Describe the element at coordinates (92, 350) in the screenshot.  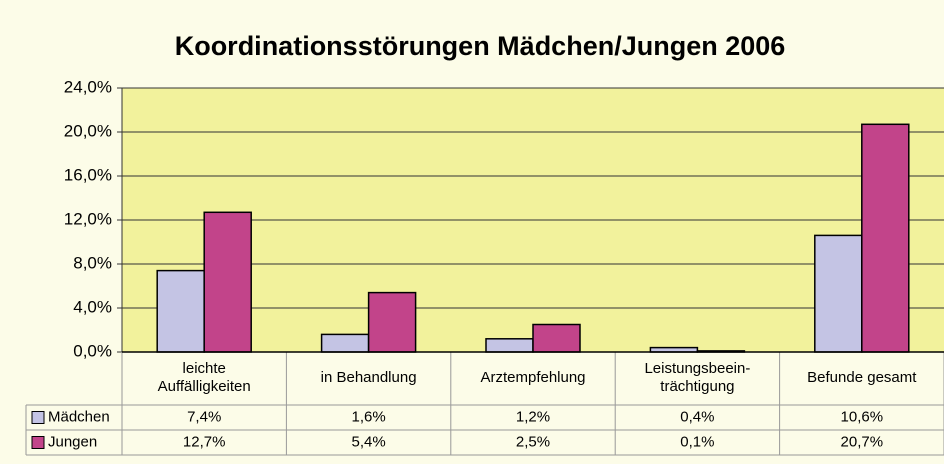
I see `y-tick-label: 0,0%` at that location.